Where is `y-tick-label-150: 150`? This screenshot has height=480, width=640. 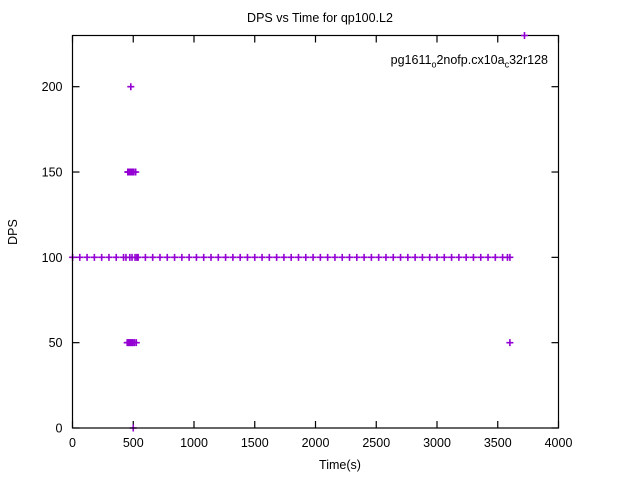 y-tick-label-150: 150 is located at coordinates (52, 173).